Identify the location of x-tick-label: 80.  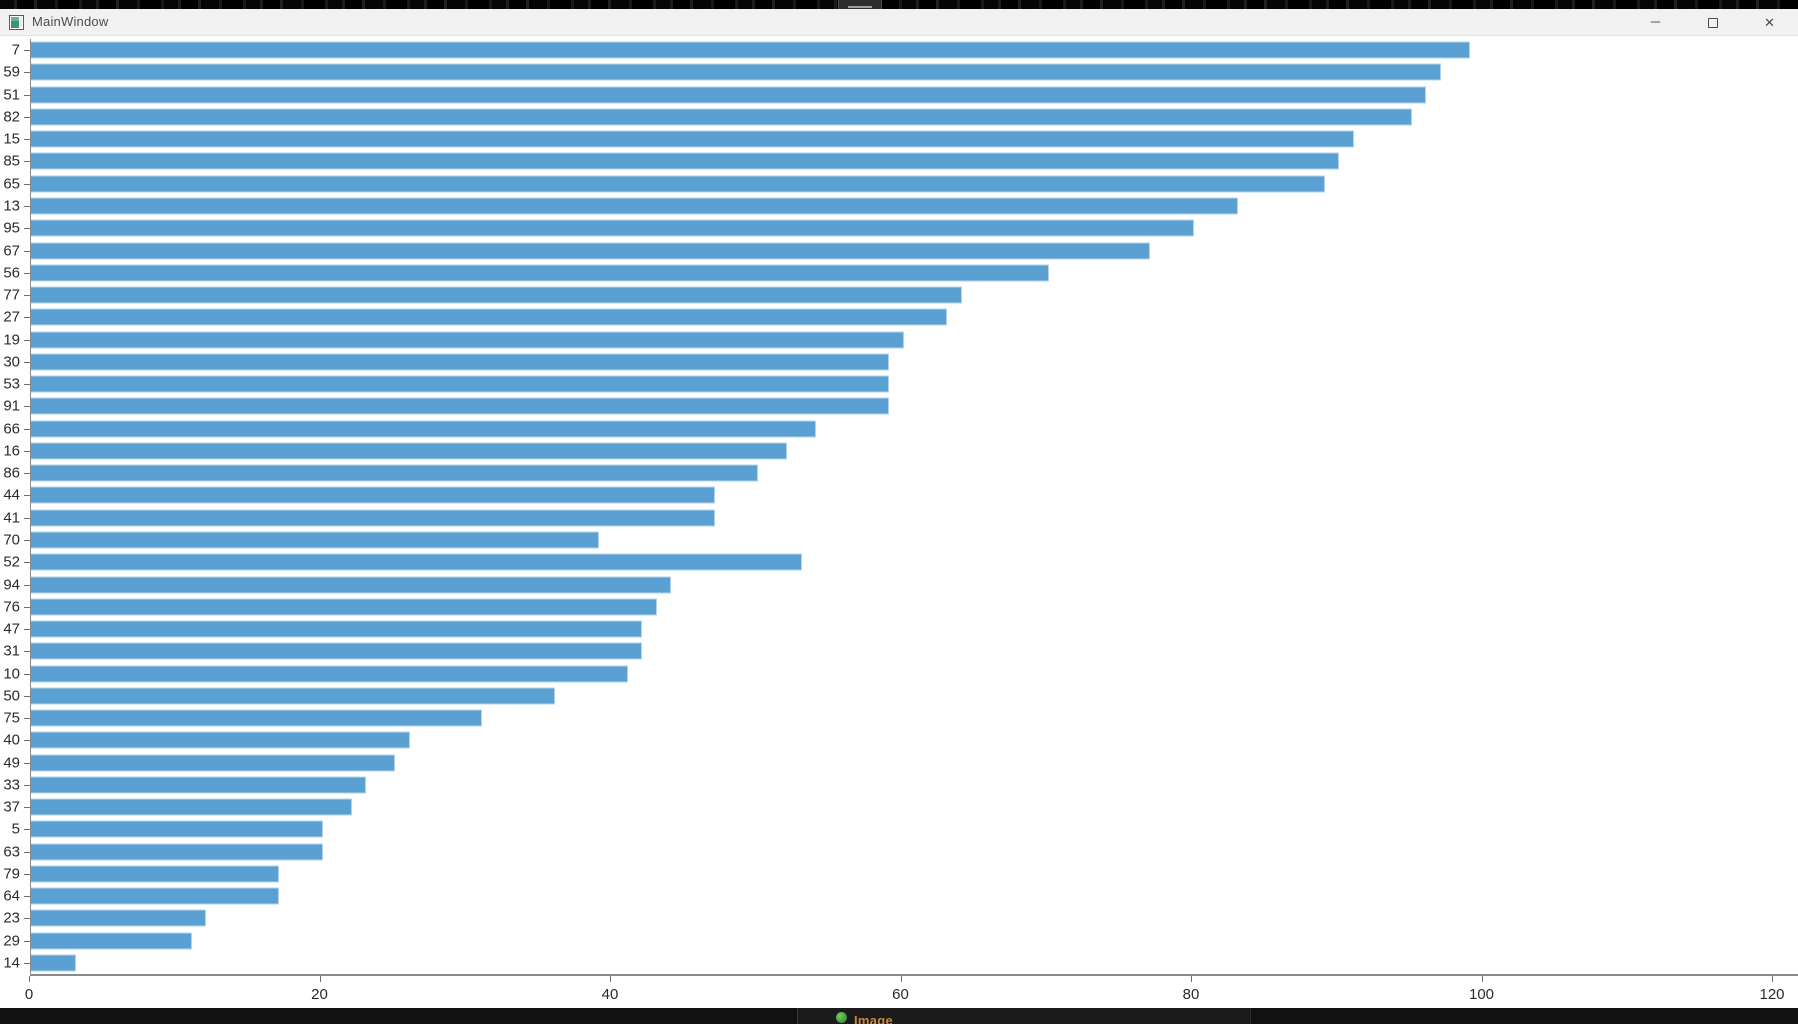
(1191, 994).